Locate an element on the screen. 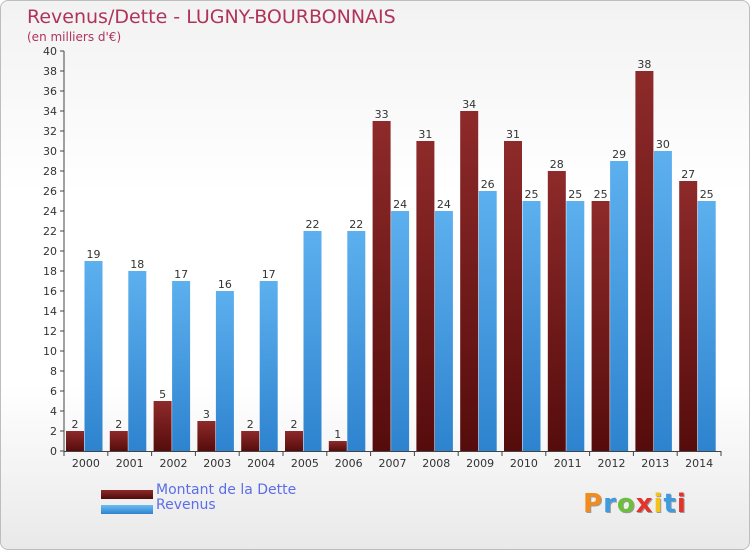  y-tick-label: 18 is located at coordinates (50, 271).